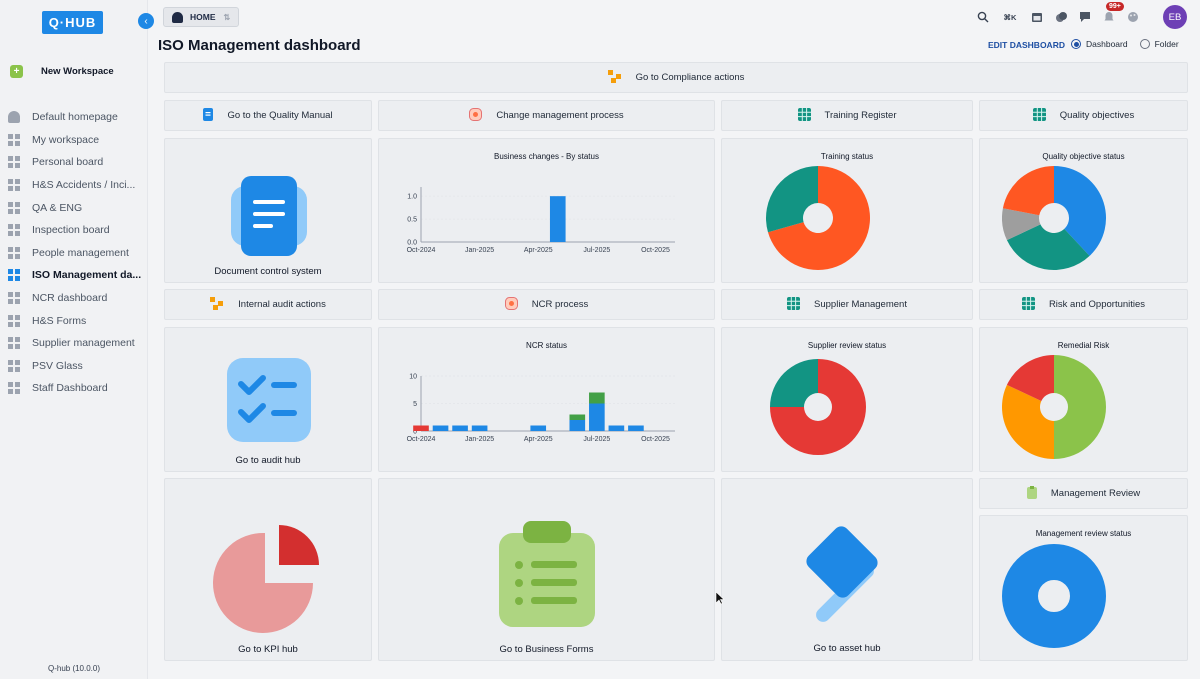 The image size is (1200, 679). What do you see at coordinates (77, 343) in the screenshot?
I see `sidebar-item-supplier-management: Supplier management` at bounding box center [77, 343].